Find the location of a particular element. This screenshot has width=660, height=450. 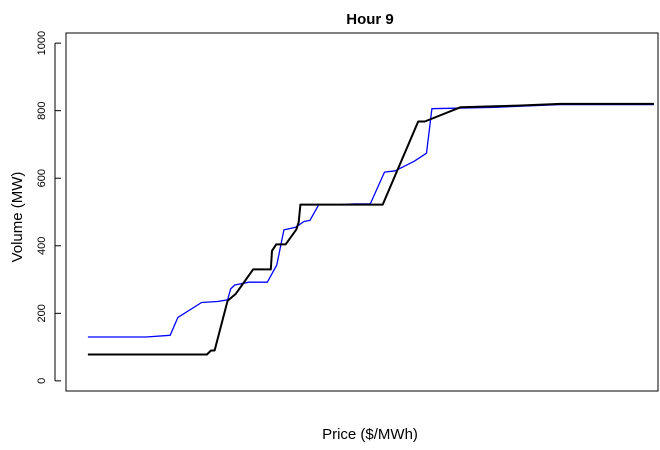

y-tick-label: 600 is located at coordinates (42, 178).